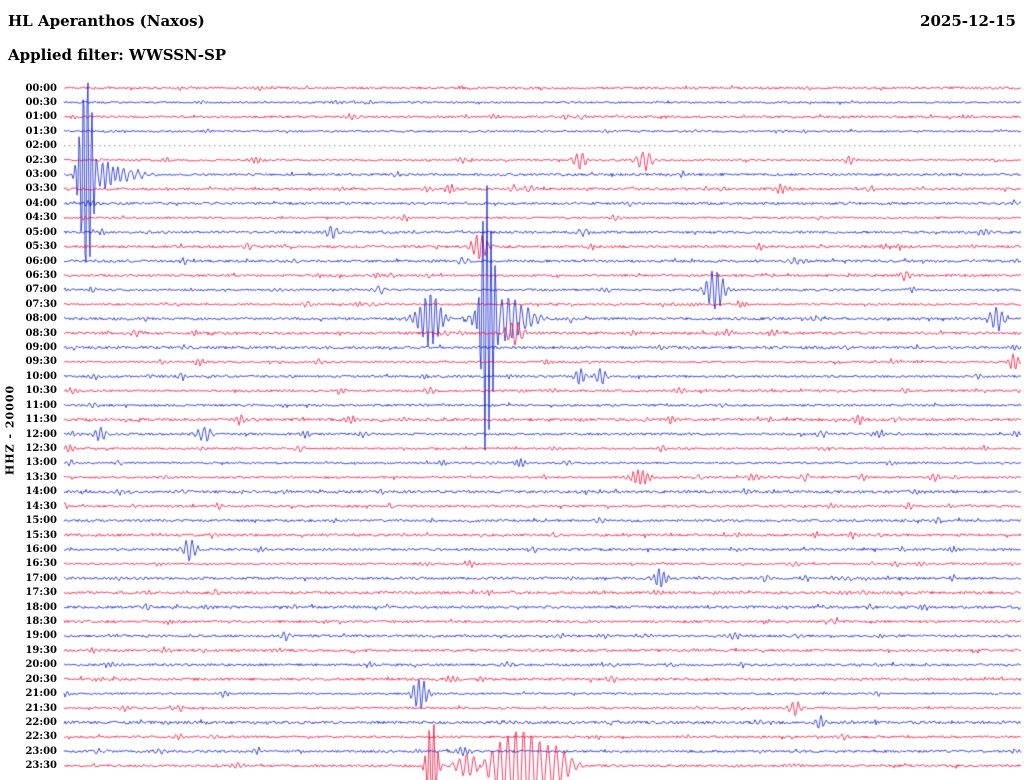 This screenshot has width=1024, height=780. I want to click on filter-label: Applied filter: WWSSN-SP, so click(117, 55).